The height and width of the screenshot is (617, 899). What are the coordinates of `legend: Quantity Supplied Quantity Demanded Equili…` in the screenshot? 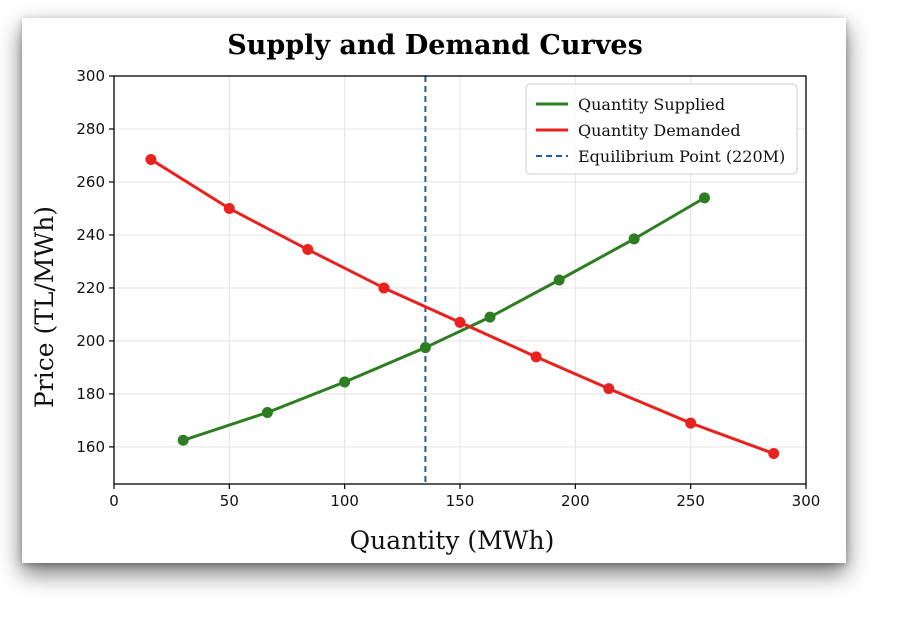 It's located at (661, 129).